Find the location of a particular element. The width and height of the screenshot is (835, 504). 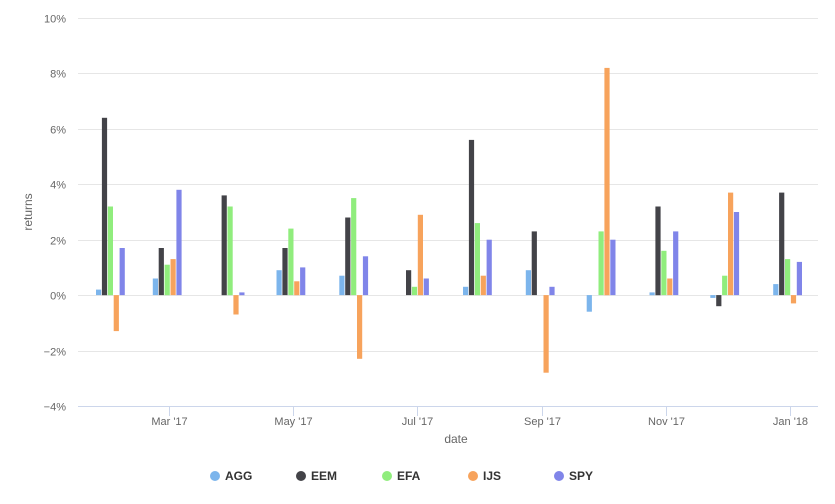

y-tick-label: 2% is located at coordinates (58, 242).